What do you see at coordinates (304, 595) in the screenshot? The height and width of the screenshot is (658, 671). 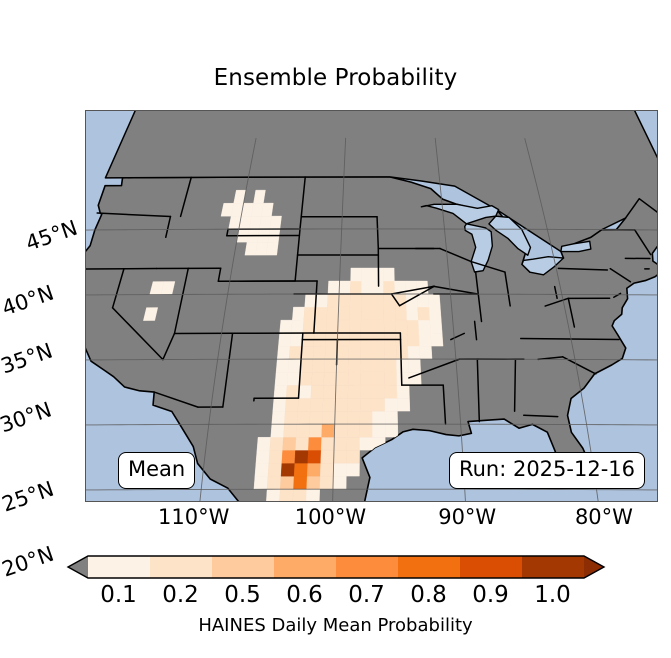 I see `colorbar-tick-0-6: 0.6` at bounding box center [304, 595].